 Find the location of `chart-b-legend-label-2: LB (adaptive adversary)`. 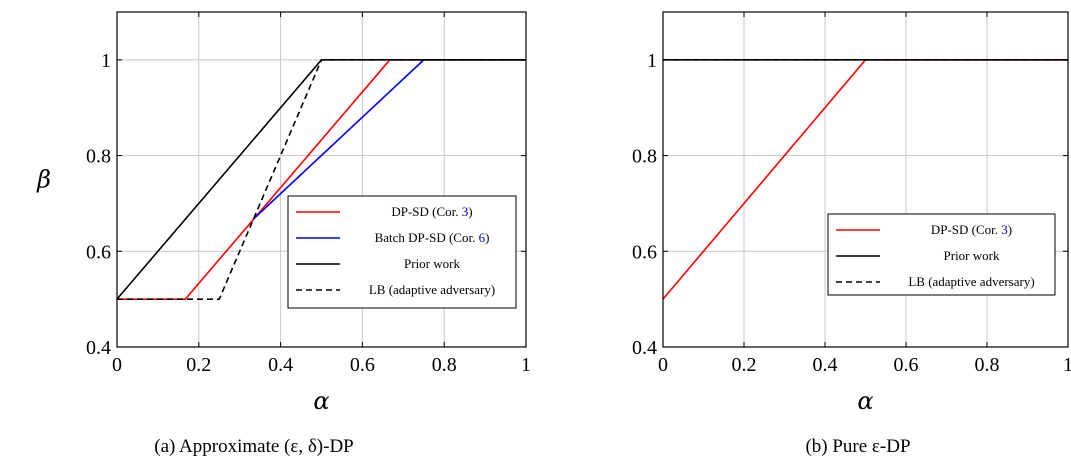

chart-b-legend-label-2: LB (adaptive adversary) is located at coordinates (971, 281).